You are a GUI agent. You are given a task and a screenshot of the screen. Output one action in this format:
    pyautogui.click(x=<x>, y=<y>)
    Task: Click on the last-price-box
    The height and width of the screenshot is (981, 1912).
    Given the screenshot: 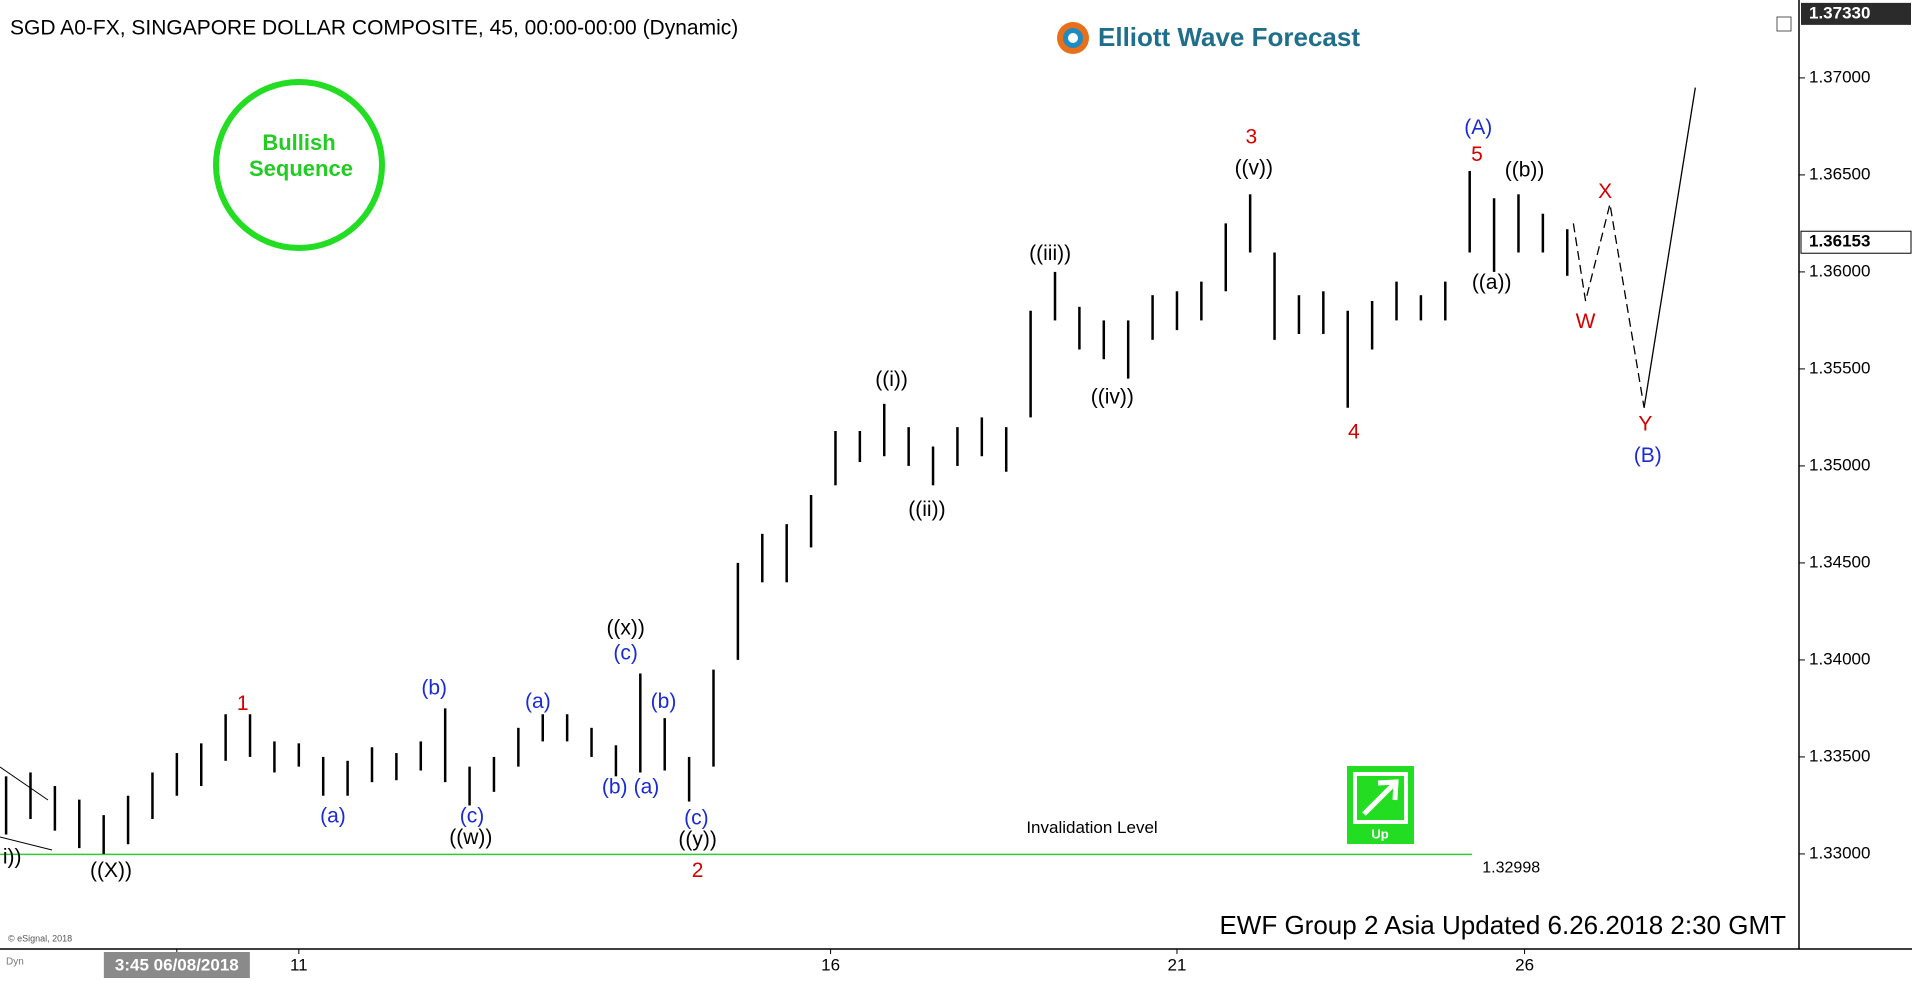 What is the action you would take?
    pyautogui.click(x=1856, y=242)
    